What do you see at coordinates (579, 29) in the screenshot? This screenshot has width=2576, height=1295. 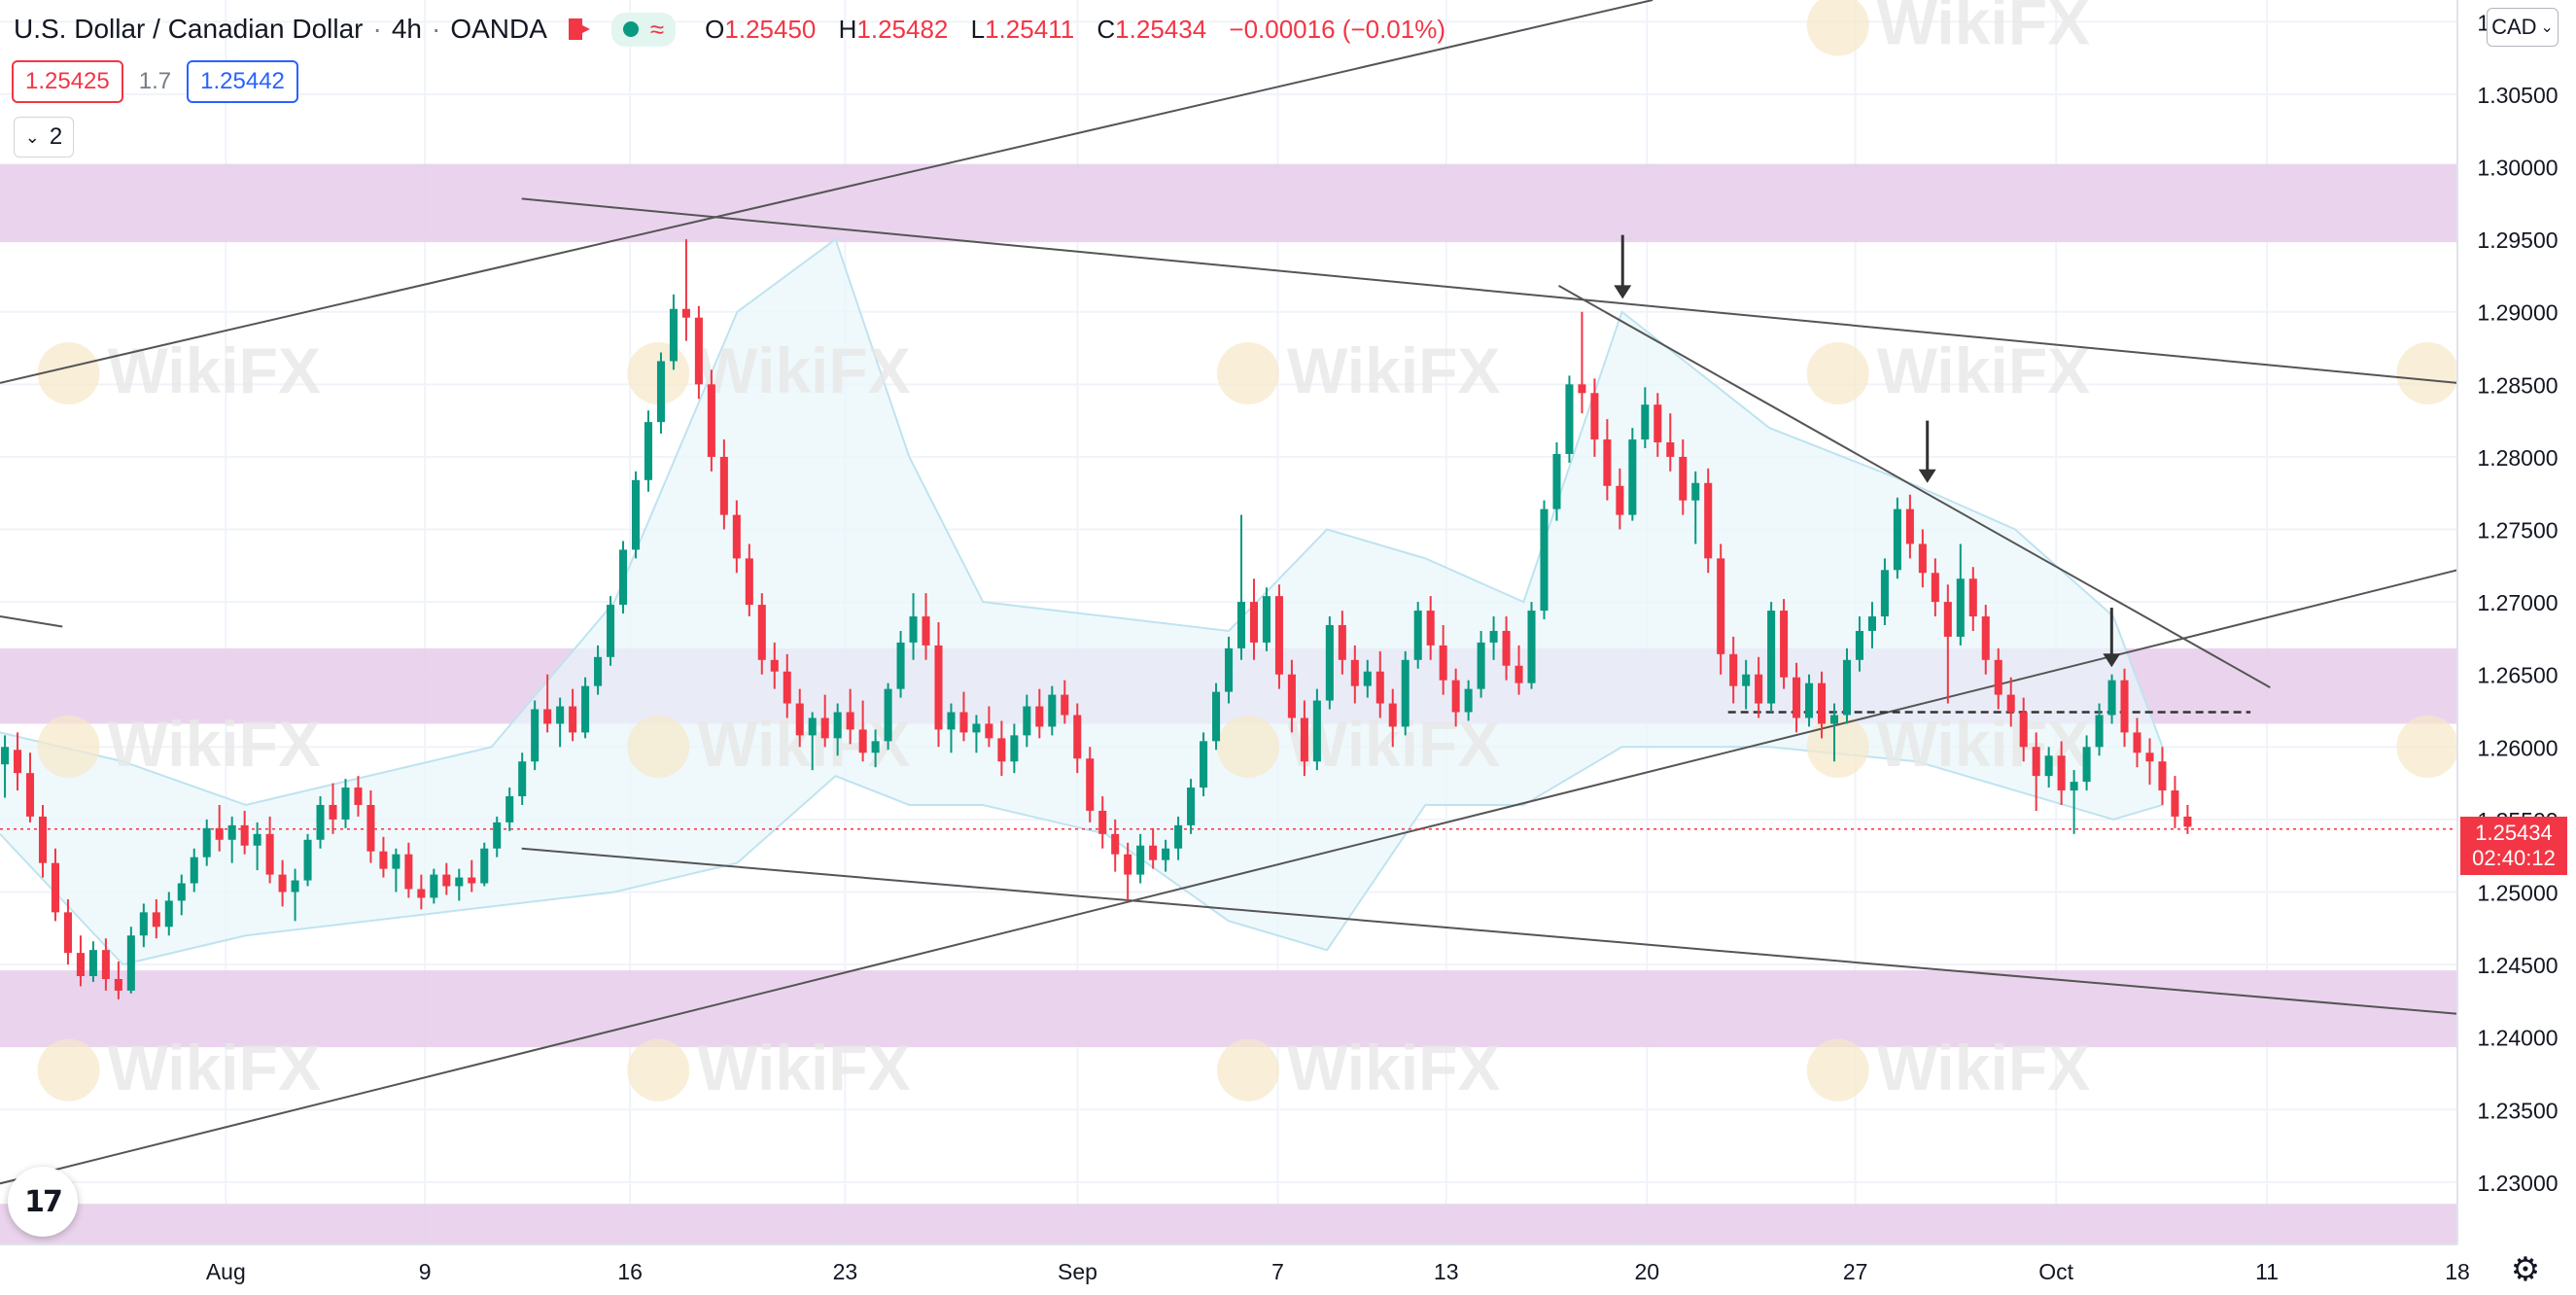 I see `flag-icon` at bounding box center [579, 29].